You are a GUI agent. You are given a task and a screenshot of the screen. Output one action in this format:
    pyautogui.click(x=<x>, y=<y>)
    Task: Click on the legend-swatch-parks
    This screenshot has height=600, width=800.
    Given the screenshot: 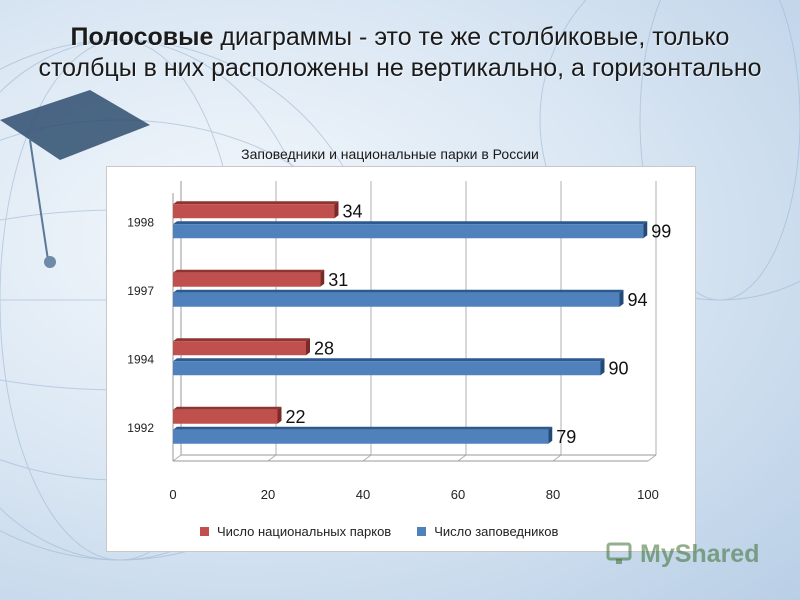 What is the action you would take?
    pyautogui.click(x=204, y=531)
    